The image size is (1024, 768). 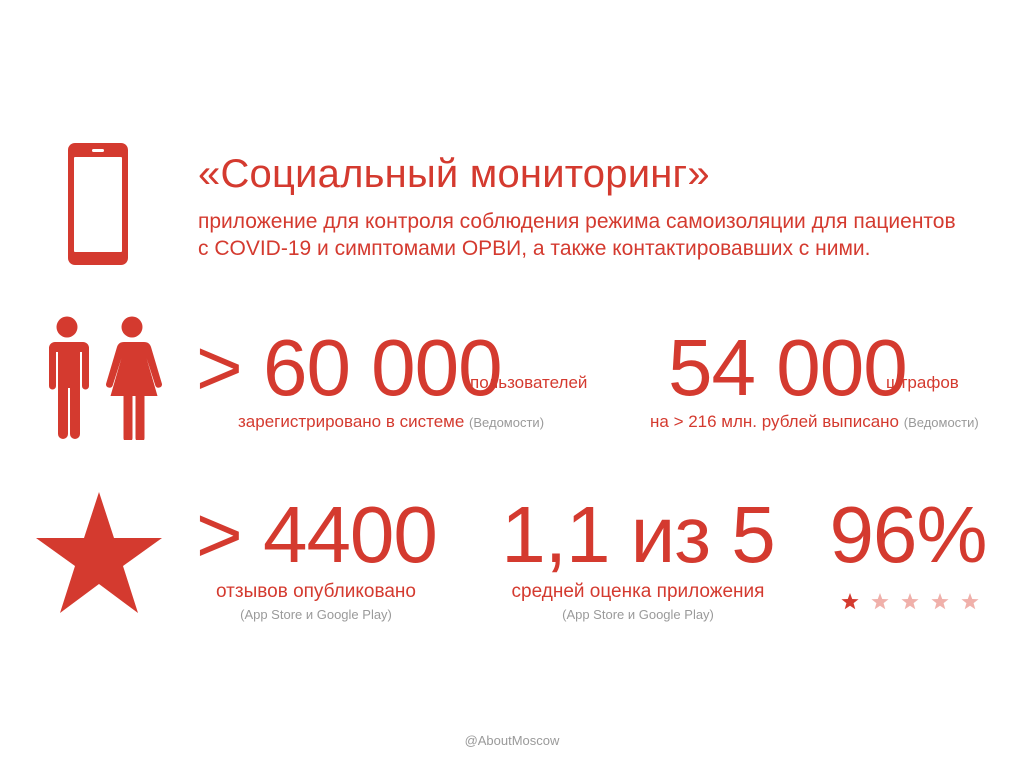 I want to click on star-filled-icon, so click(x=850, y=601).